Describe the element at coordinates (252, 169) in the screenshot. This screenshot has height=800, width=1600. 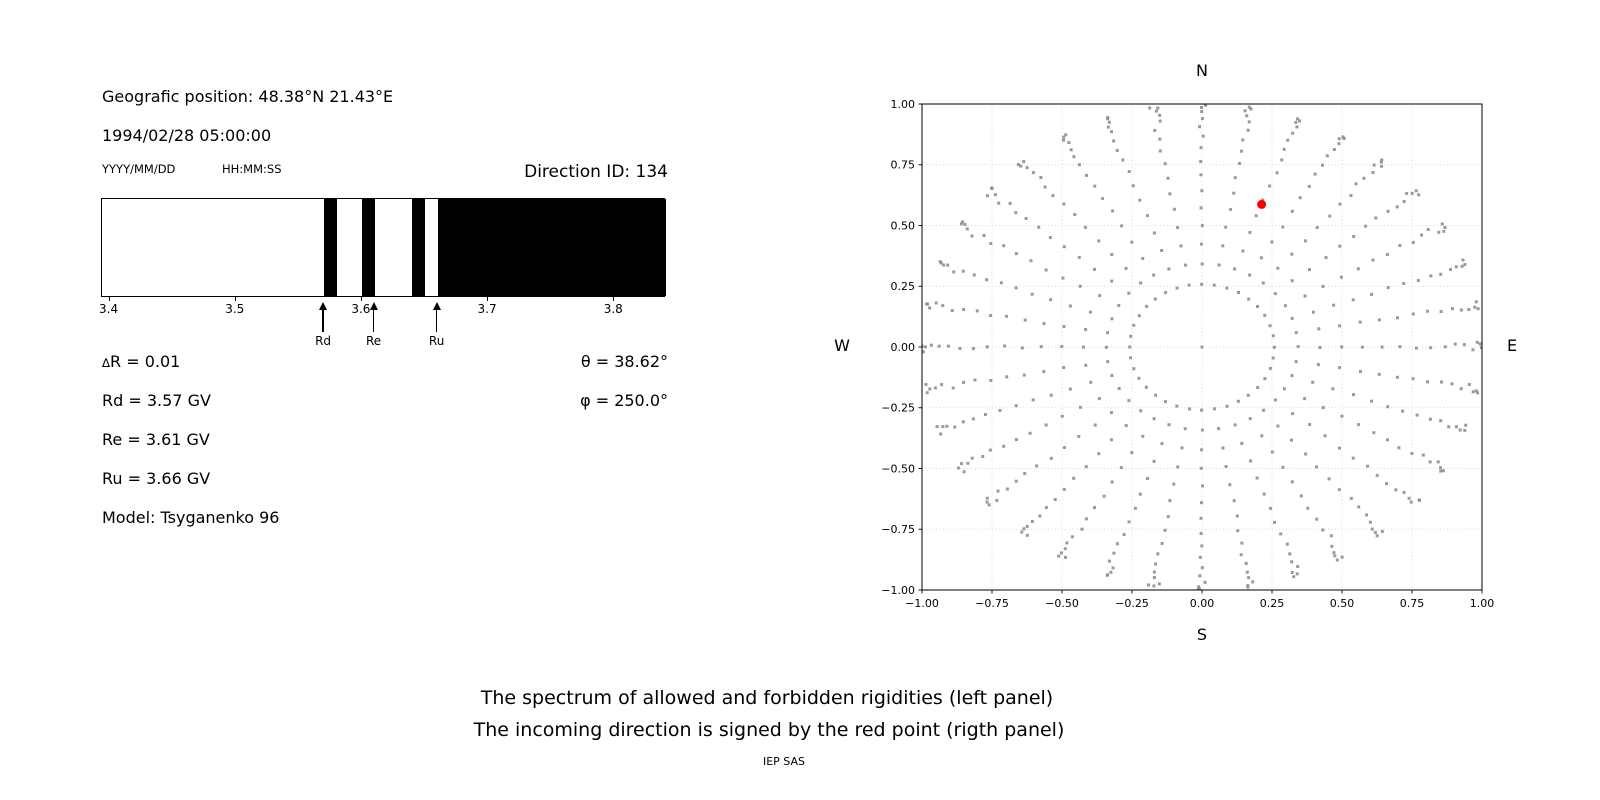
I see `time-format-label: HH:MM:SS` at that location.